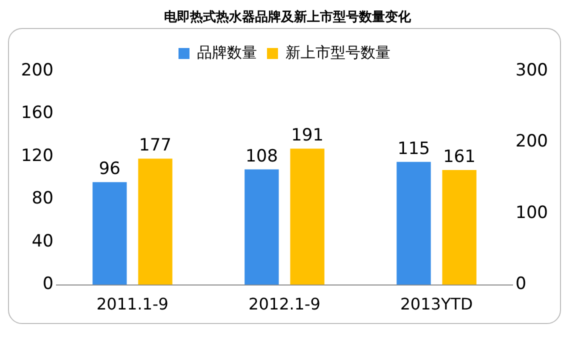  What do you see at coordinates (48, 284) in the screenshot?
I see `y-tick-label: 0` at bounding box center [48, 284].